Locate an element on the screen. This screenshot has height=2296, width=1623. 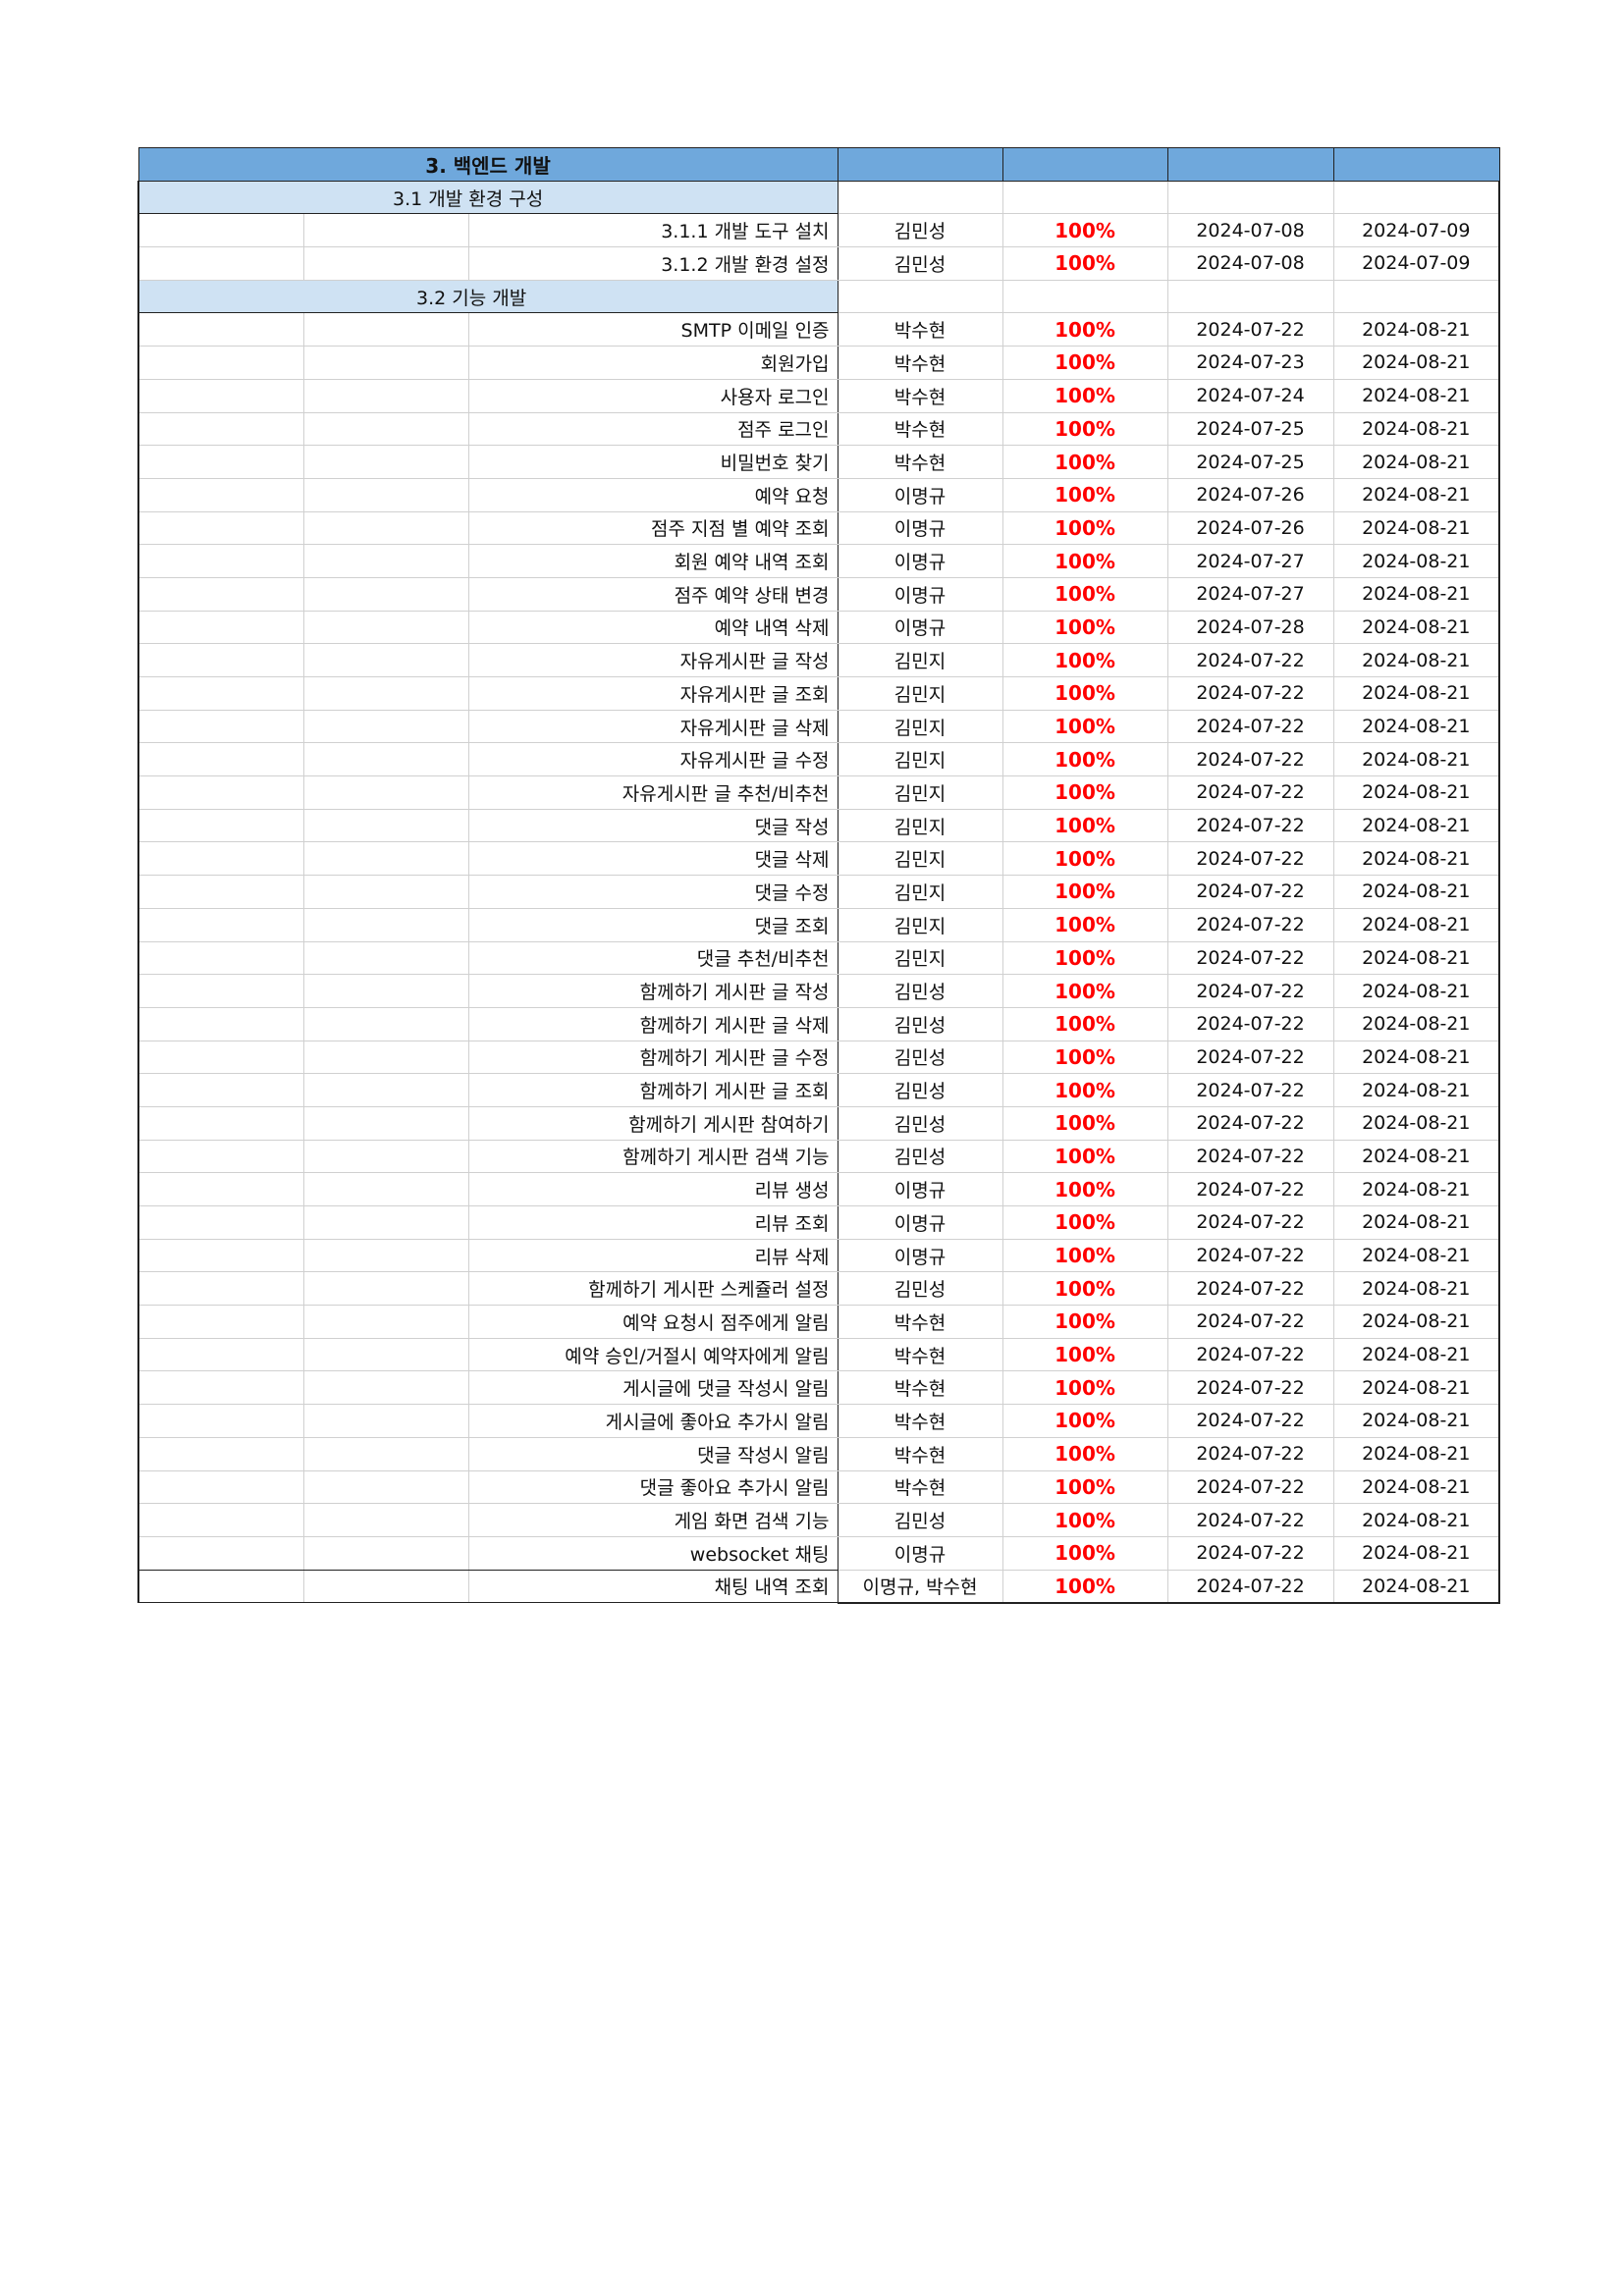
task-name: 자유게시판 글 추천/비추천 is located at coordinates (653, 792).